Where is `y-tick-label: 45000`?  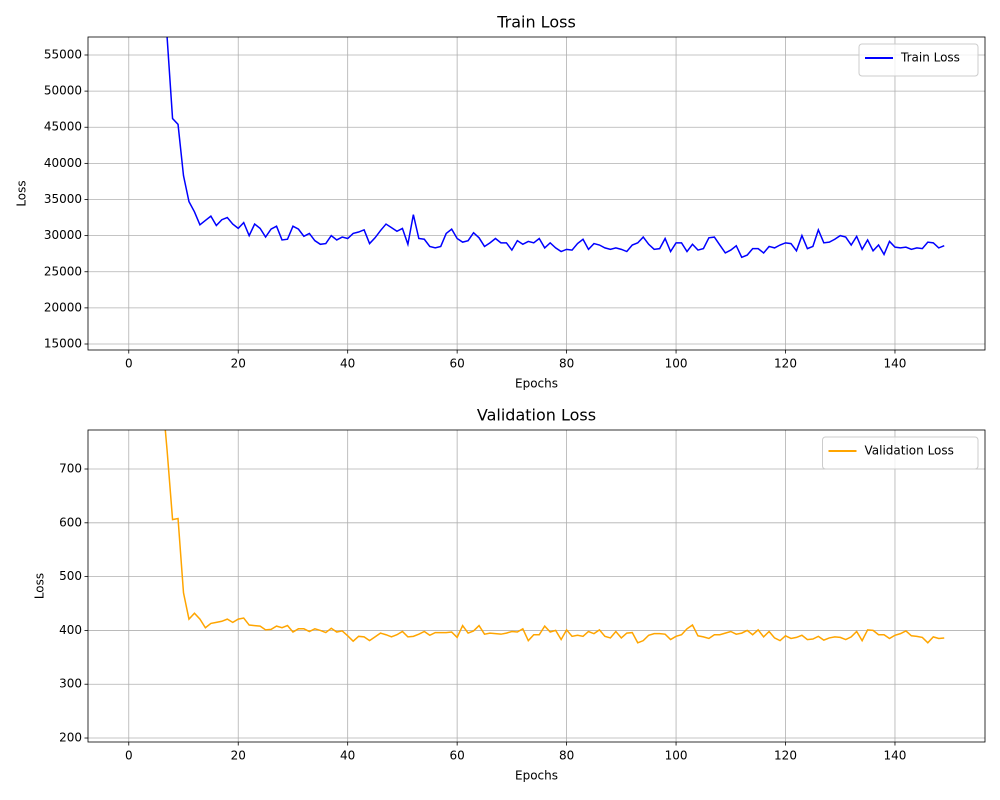
y-tick-label: 45000 is located at coordinates (63, 127).